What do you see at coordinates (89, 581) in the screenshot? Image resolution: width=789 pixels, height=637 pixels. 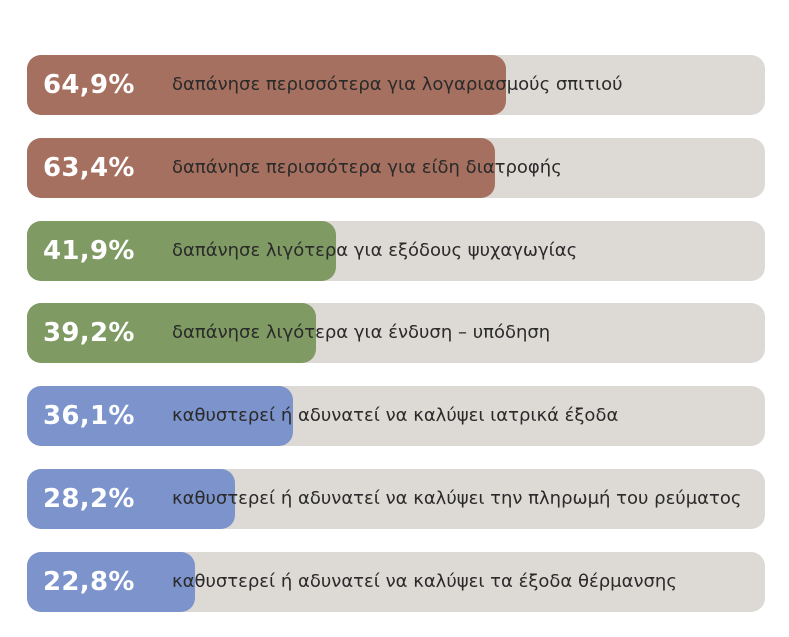 I see `bar-value-label: 22,8%` at bounding box center [89, 581].